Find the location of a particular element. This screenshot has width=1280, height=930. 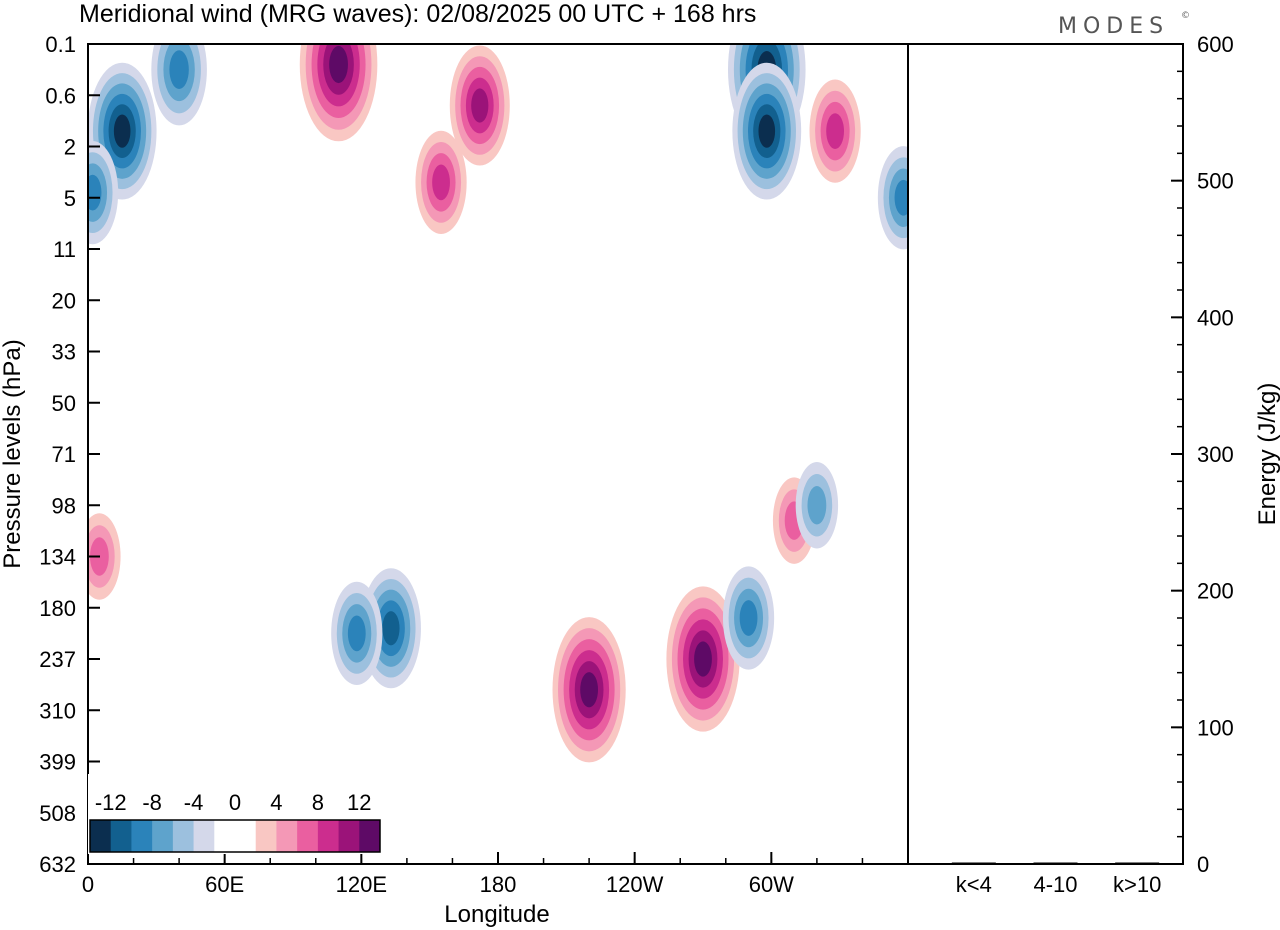

x-axis-label: Longitude is located at coordinates (496, 914).